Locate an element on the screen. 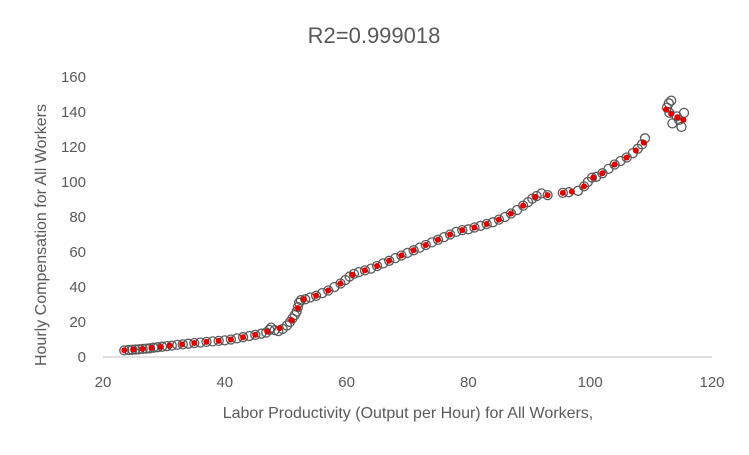  y-tick-label: 20 is located at coordinates (77, 322).